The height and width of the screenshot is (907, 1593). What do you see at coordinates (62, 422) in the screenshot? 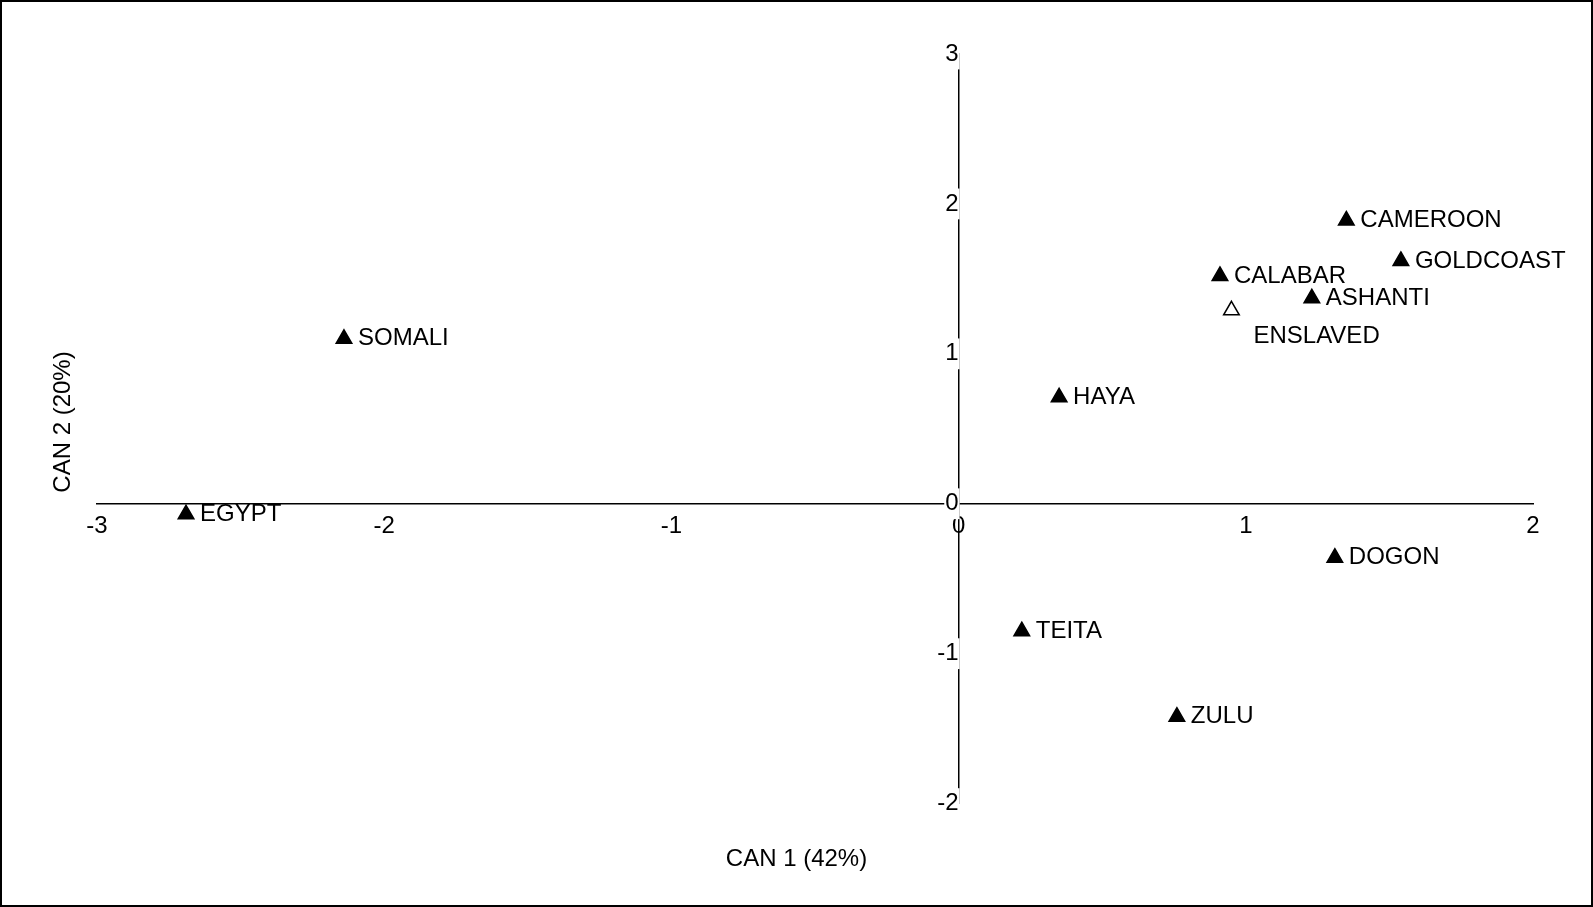
I see `y-axis-title: CAN 2 (20%)` at bounding box center [62, 422].